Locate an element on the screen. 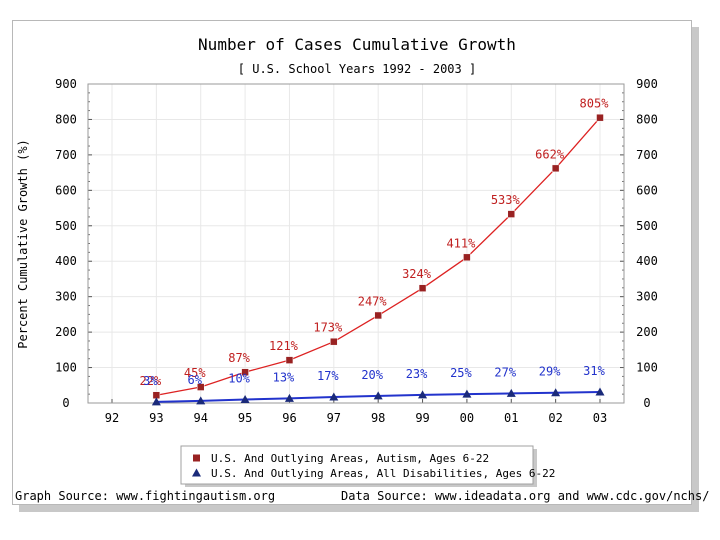 The height and width of the screenshot is (540, 720). data-label-autism: 662% is located at coordinates (550, 154).